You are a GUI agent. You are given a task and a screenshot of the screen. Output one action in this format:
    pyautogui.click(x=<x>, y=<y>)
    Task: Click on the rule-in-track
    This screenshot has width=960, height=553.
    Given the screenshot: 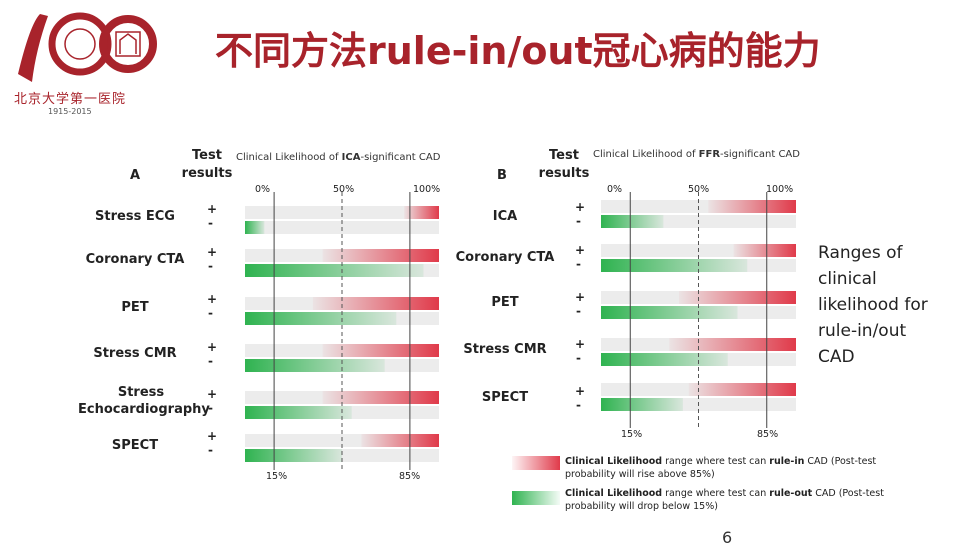 What is the action you would take?
    pyautogui.click(x=342, y=212)
    